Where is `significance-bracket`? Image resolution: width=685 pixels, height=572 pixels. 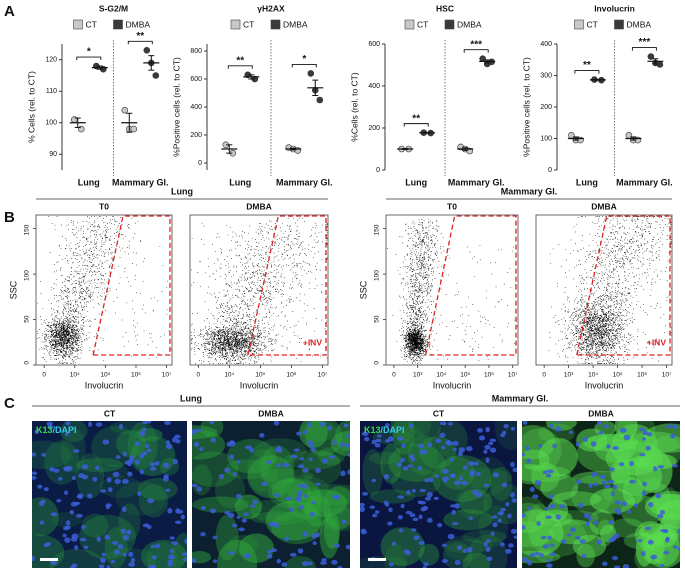
significance-bracket is located at coordinates (304, 65).